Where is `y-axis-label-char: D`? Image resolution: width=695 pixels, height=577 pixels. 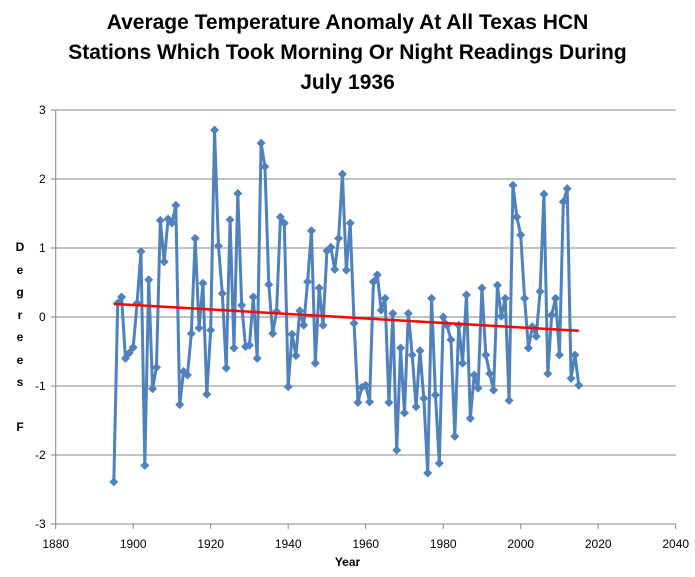
y-axis-label-char: D is located at coordinates (20, 247).